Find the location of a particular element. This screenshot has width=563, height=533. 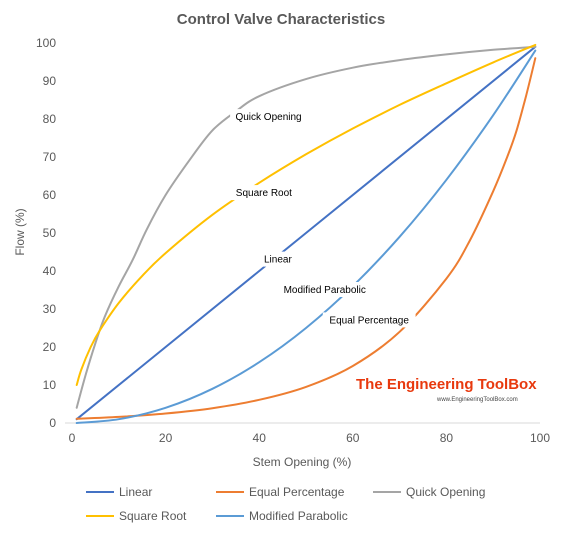

x-tick-label: 60 is located at coordinates (353, 438).